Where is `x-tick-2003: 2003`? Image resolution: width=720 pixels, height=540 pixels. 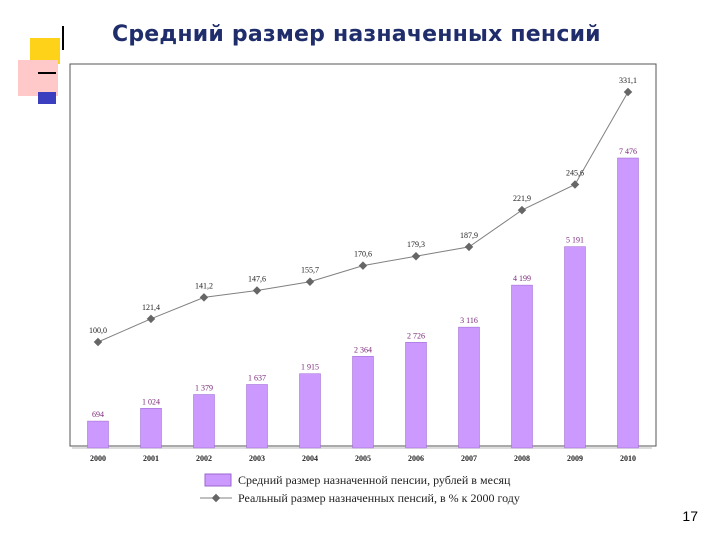 x-tick-2003: 2003 is located at coordinates (257, 458).